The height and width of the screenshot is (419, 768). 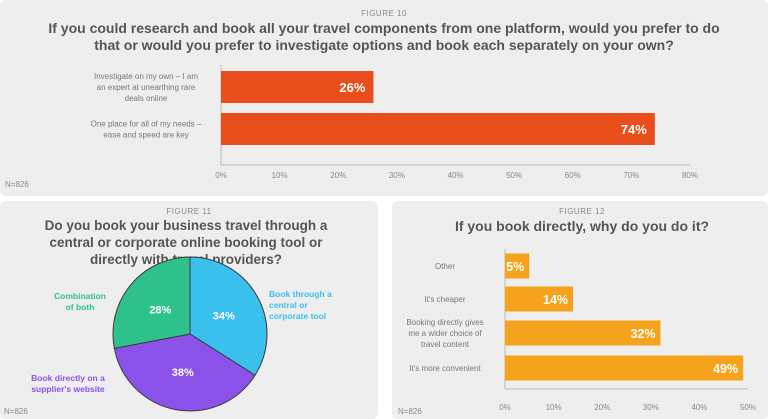 What do you see at coordinates (573, 175) in the screenshot?
I see `x-tick-label: 60%` at bounding box center [573, 175].